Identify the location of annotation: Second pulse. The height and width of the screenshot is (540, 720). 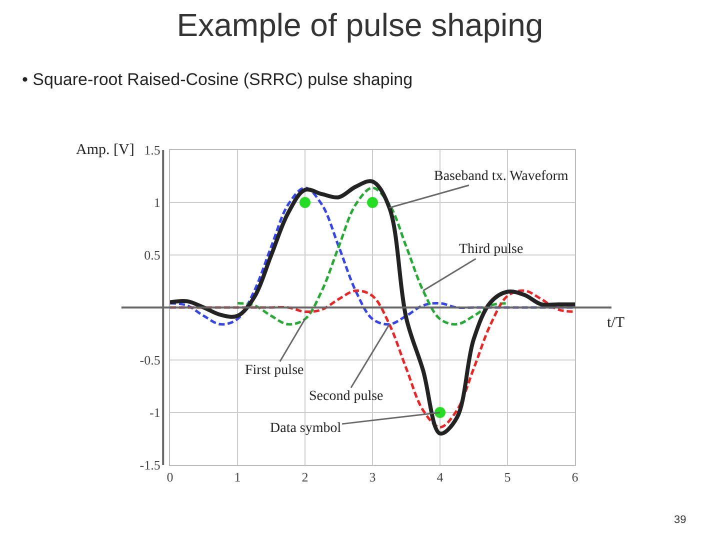
(346, 396).